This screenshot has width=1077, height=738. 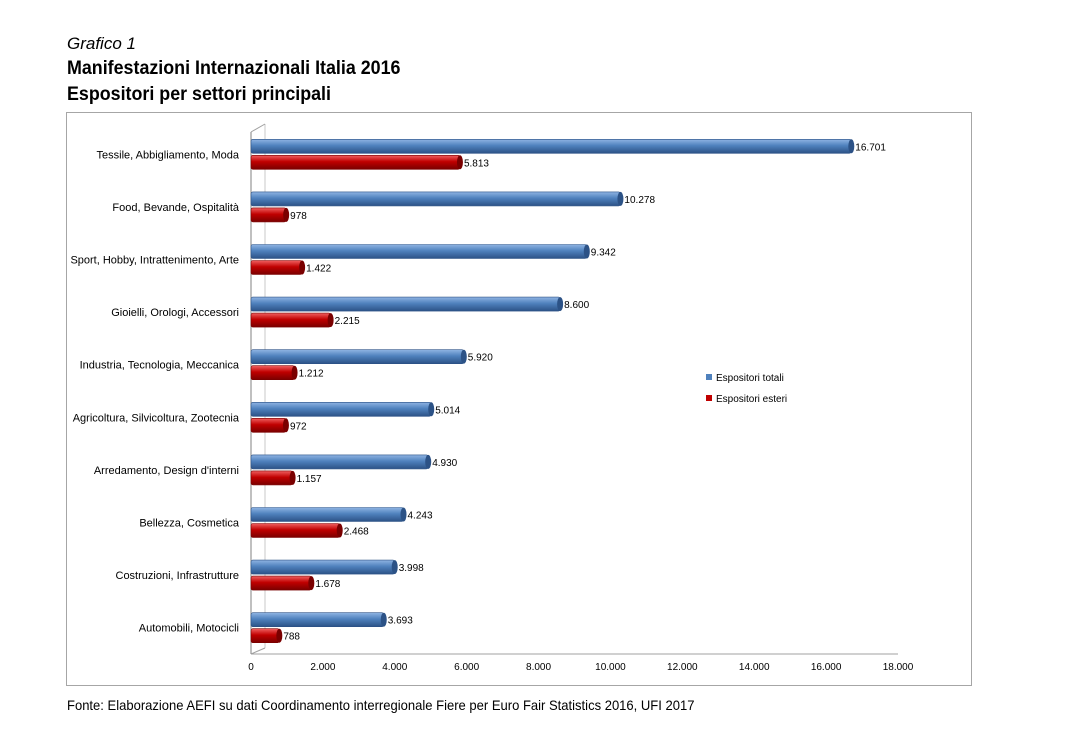 I want to click on legend-label: Espositori esteri, so click(x=751, y=399).